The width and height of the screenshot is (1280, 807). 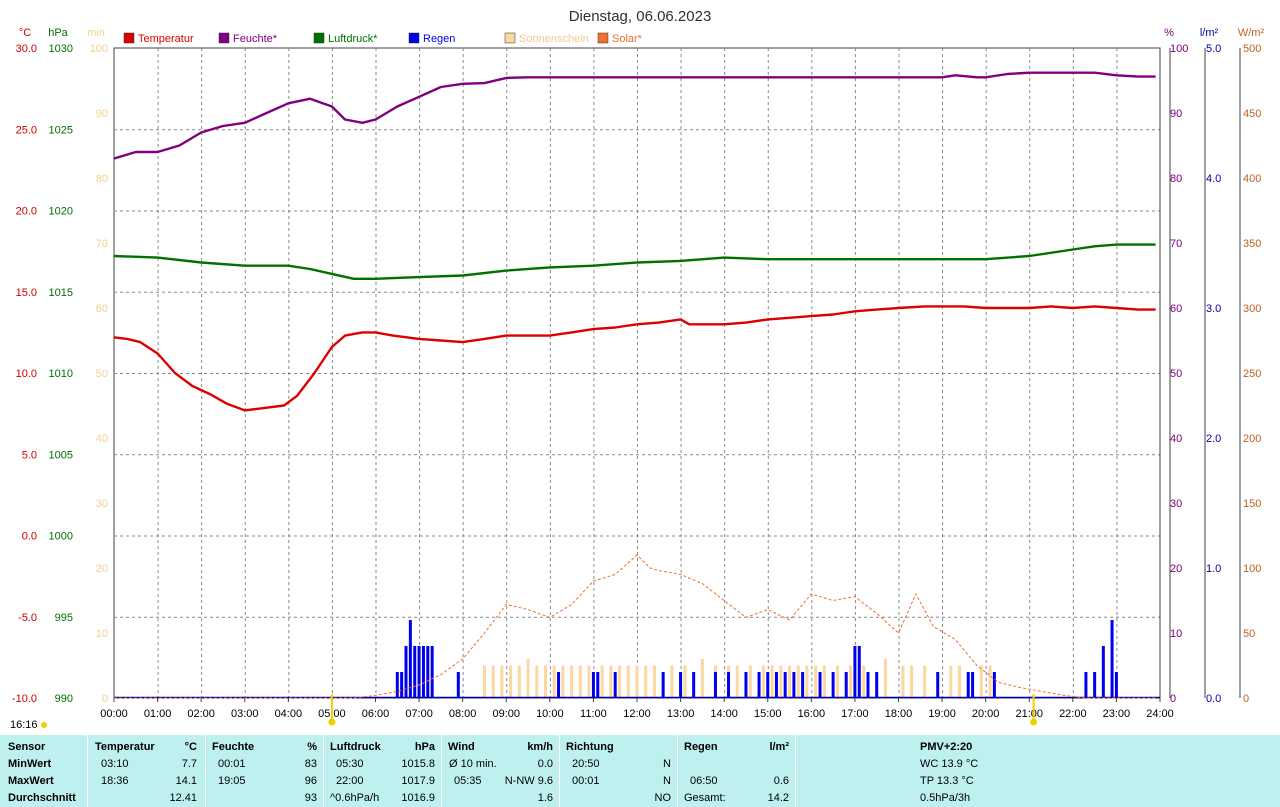 What do you see at coordinates (233, 747) in the screenshot?
I see `humidity-header: Feuchte` at bounding box center [233, 747].